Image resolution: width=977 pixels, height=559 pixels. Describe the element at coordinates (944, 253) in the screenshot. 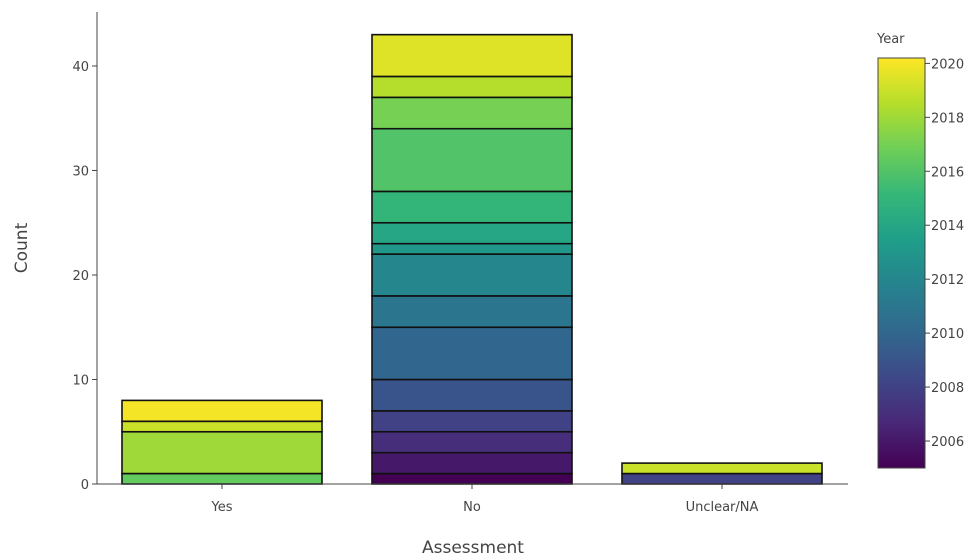

I see `colorbar-ticks: 2006 2008 2010 2012 2014 2016 2018 2020` at that location.